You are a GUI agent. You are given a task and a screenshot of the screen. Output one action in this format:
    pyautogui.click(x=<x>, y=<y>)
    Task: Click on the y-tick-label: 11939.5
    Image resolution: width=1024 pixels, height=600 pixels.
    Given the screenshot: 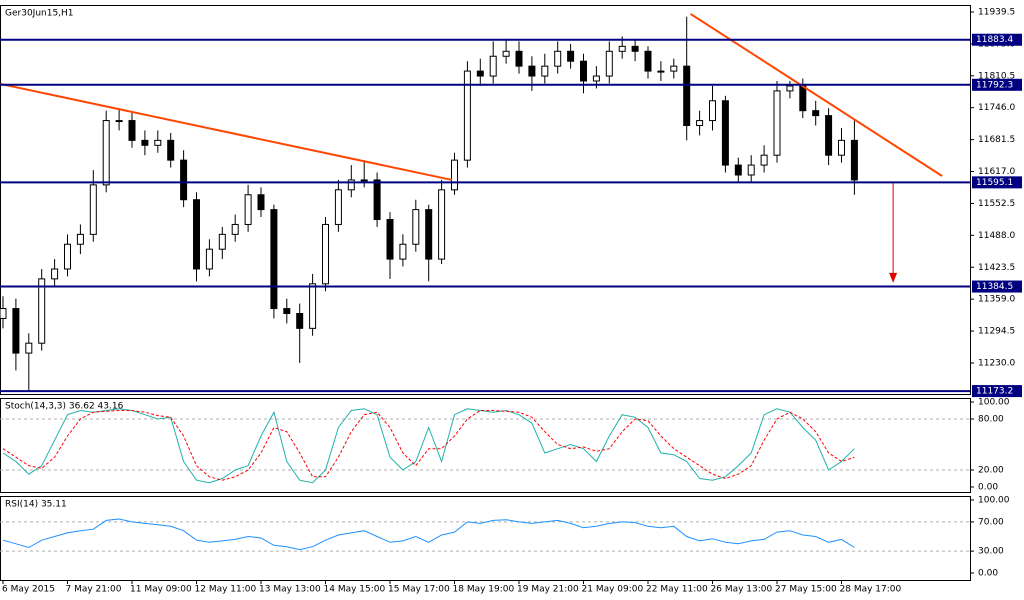 What is the action you would take?
    pyautogui.click(x=996, y=12)
    